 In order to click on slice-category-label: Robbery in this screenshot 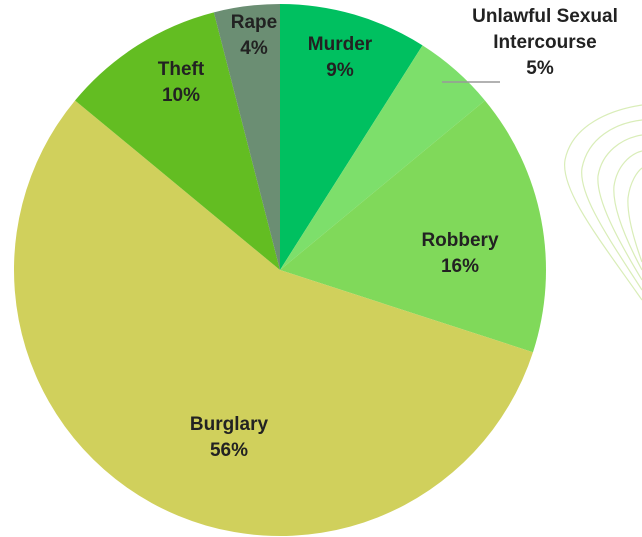, I will do `click(460, 240)`.